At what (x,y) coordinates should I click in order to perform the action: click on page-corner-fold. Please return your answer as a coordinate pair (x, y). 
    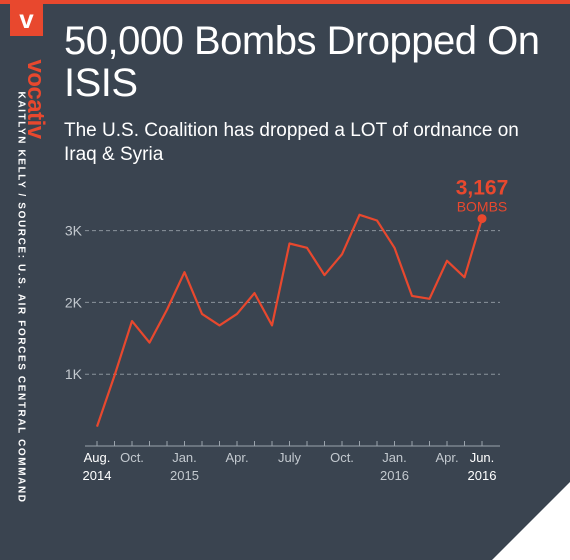
    Looking at the image, I should click on (531, 521).